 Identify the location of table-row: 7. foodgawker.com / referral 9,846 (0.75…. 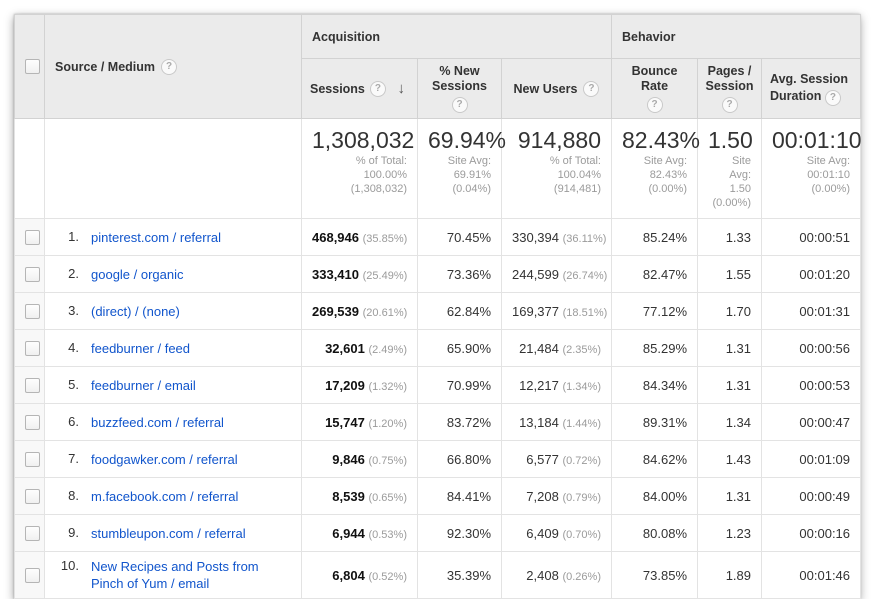
(438, 459).